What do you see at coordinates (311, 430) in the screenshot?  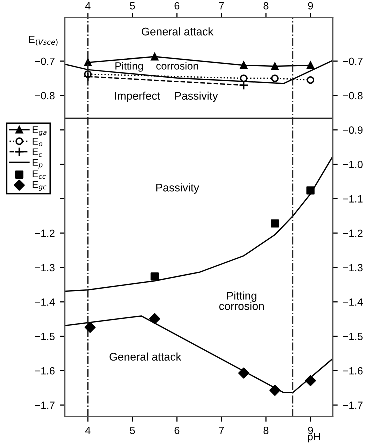 I see `x2-tick-label: 9` at bounding box center [311, 430].